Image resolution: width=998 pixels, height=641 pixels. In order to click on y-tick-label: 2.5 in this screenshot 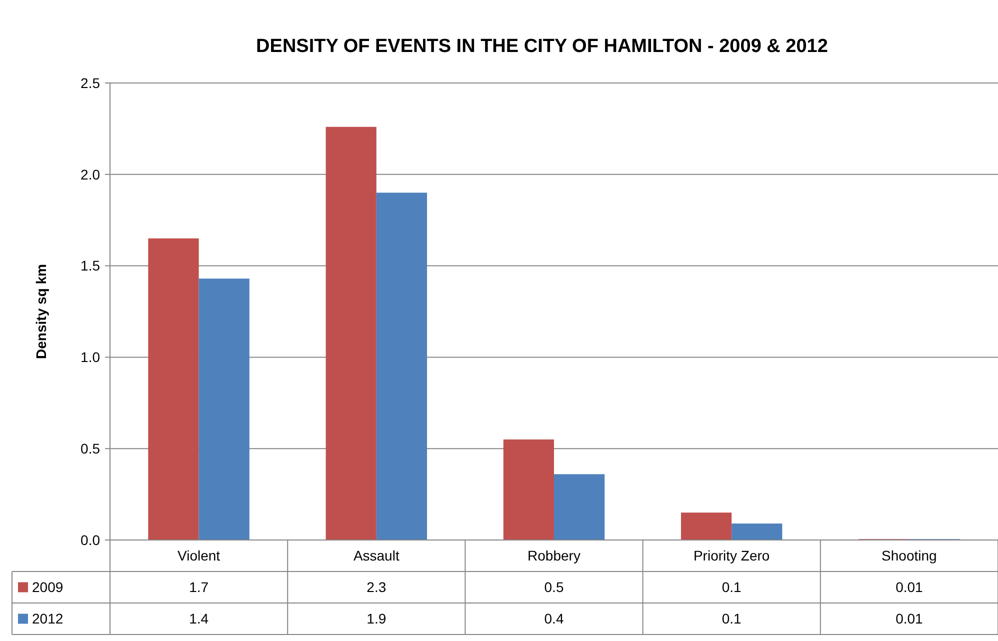, I will do `click(90, 82)`.